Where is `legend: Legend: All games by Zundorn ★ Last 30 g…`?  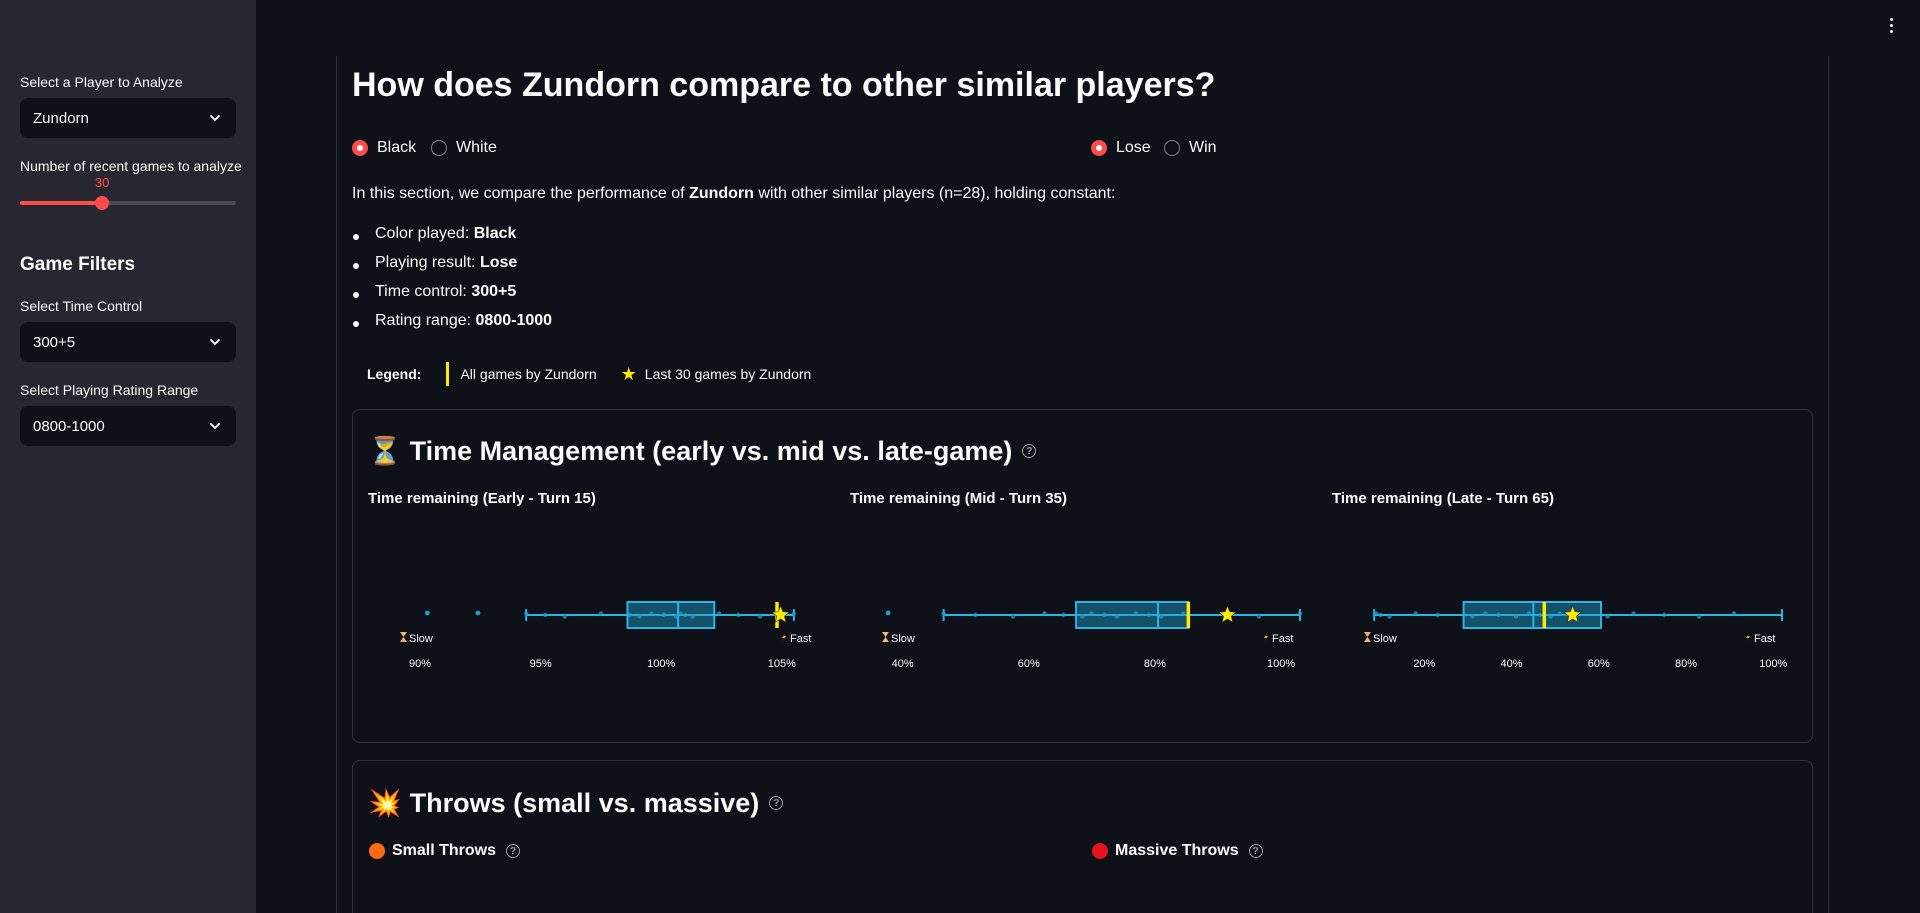
legend: Legend: All games by Zundorn ★ Last 30 g… is located at coordinates (589, 374).